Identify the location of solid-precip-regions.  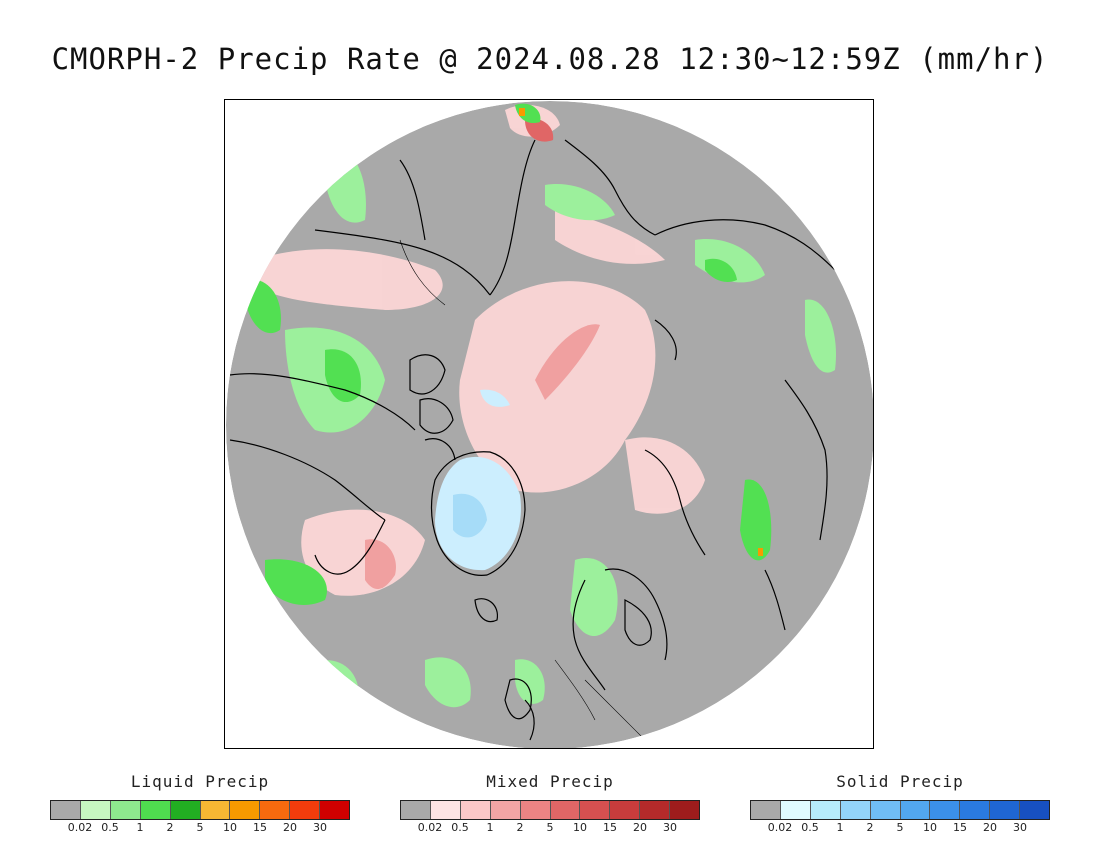
(478, 480).